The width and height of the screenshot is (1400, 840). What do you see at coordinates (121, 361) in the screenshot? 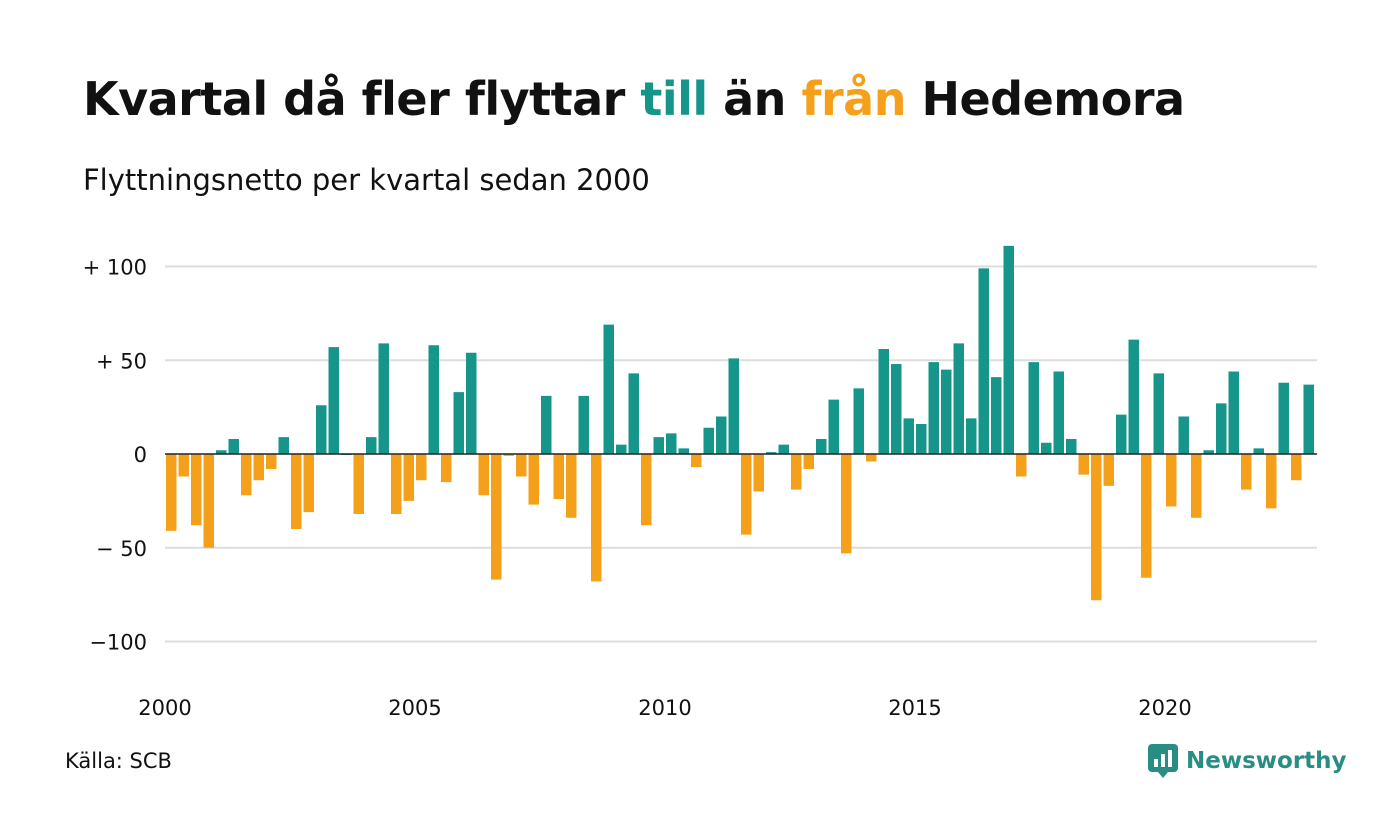
I see `y-tick-label: + 50` at bounding box center [121, 361].